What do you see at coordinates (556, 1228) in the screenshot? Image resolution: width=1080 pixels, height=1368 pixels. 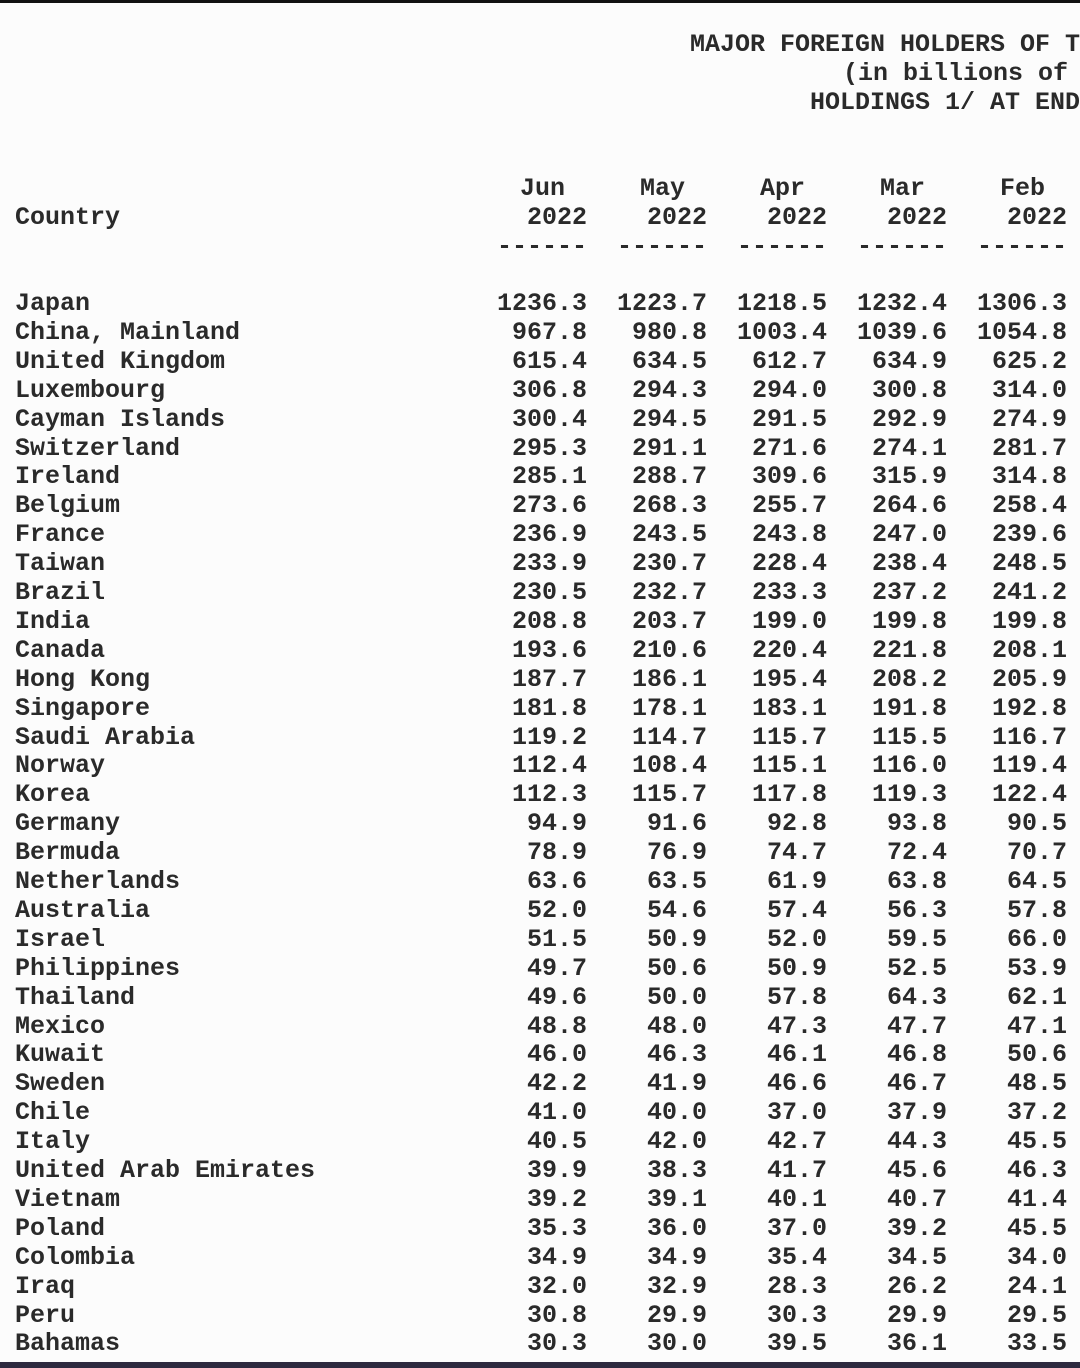 I see `cell-value: 35.3` at bounding box center [556, 1228].